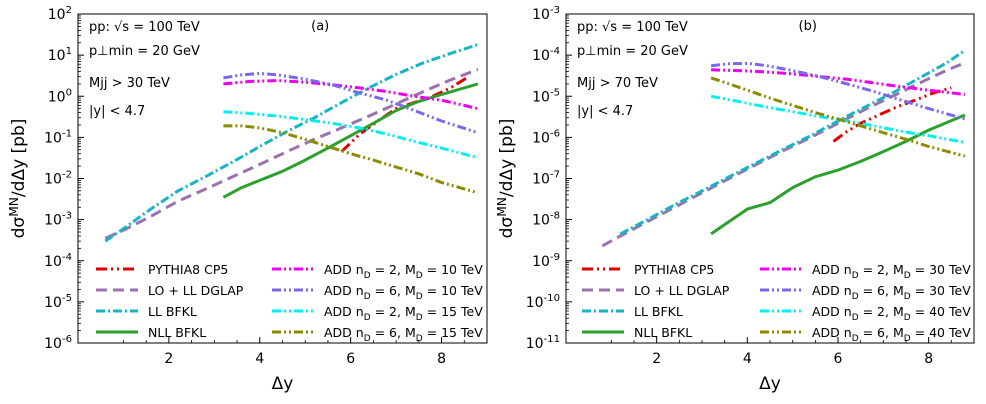  I want to click on legend-entry: ADD nD = 2, MD = 10 TeV, so click(403, 271).